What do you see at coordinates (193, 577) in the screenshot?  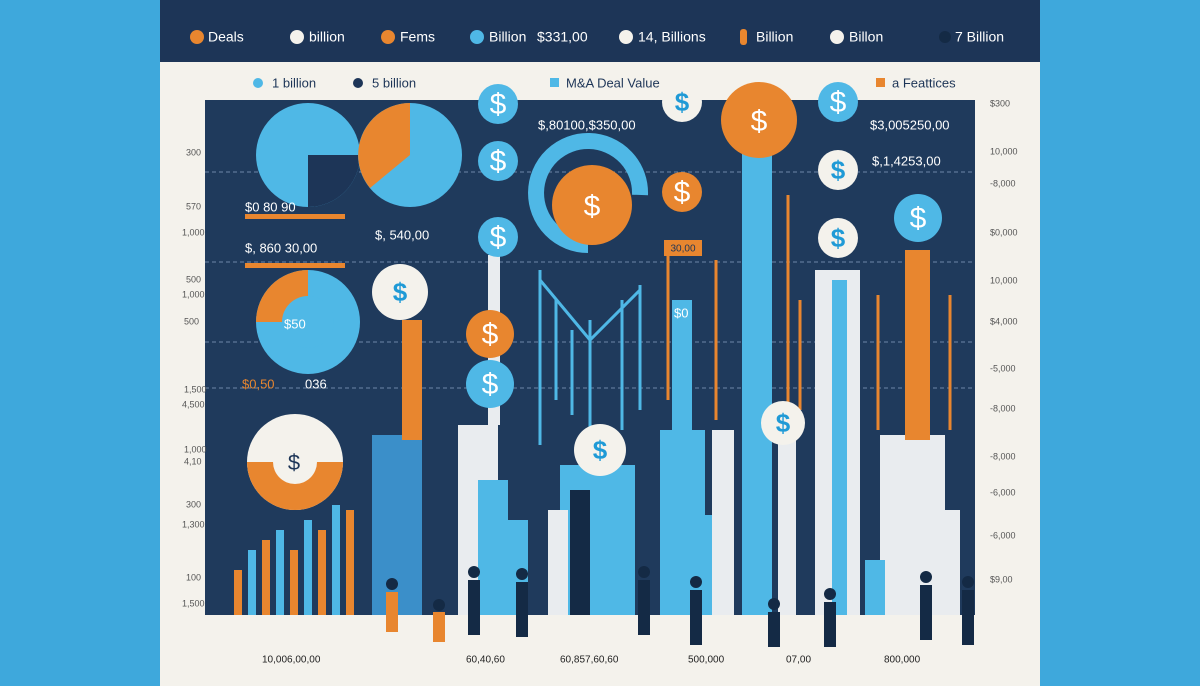 I see `axis-label: 100` at bounding box center [193, 577].